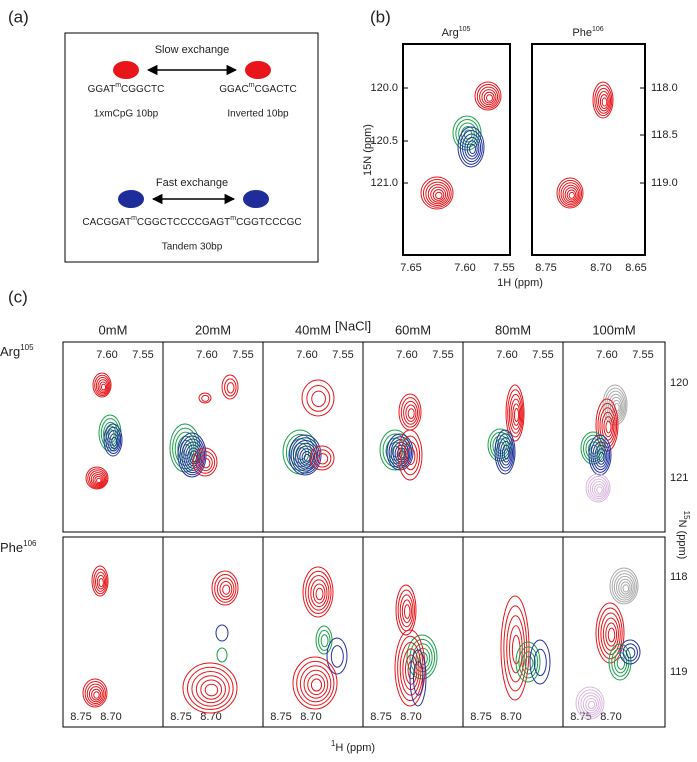  Describe the element at coordinates (384, 183) in the screenshot. I see `y-tick-label: 121.0` at that location.